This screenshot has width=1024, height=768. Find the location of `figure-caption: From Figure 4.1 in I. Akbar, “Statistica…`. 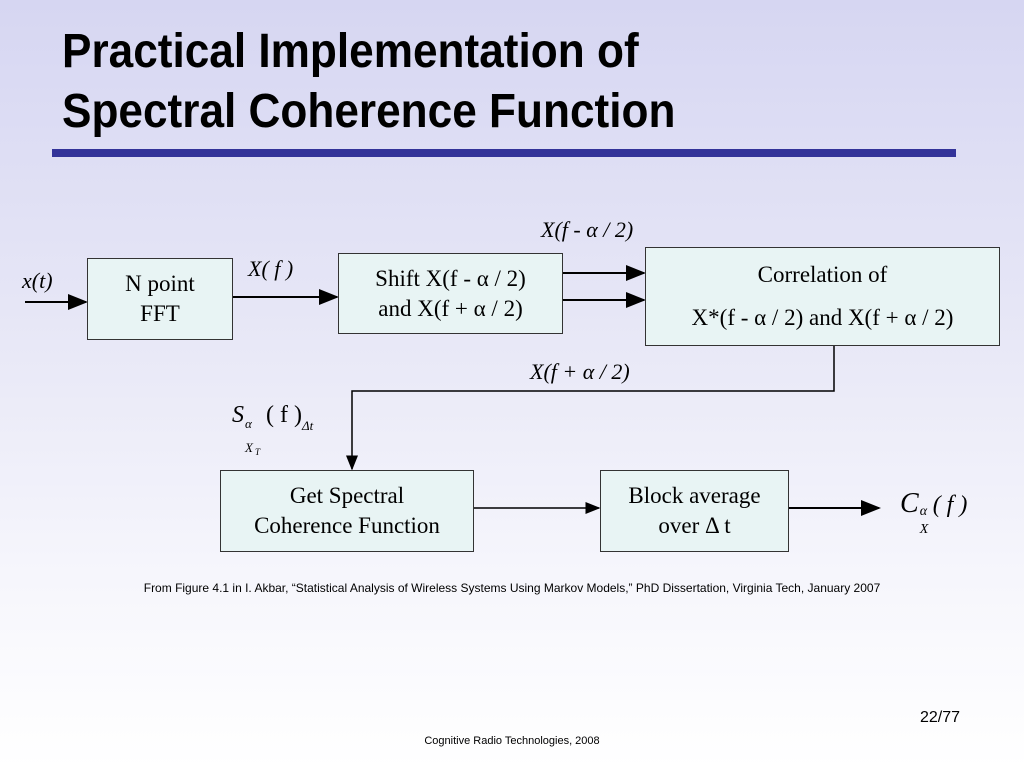

figure-caption: From Figure 4.1 in I. Akbar, “Statistica… is located at coordinates (512, 588).